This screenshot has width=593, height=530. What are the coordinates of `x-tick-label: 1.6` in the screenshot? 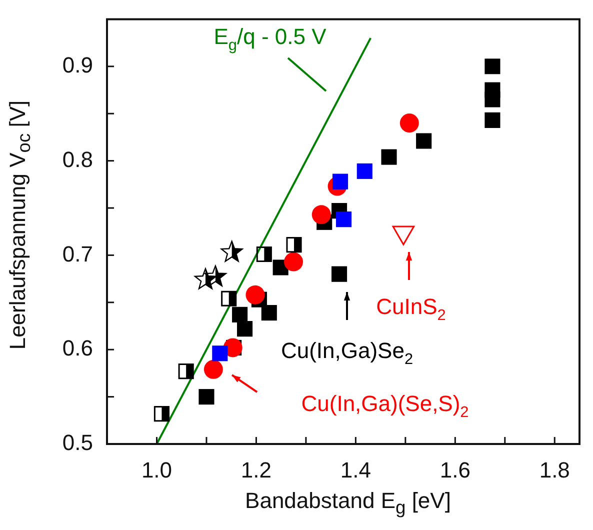 It's located at (455, 469).